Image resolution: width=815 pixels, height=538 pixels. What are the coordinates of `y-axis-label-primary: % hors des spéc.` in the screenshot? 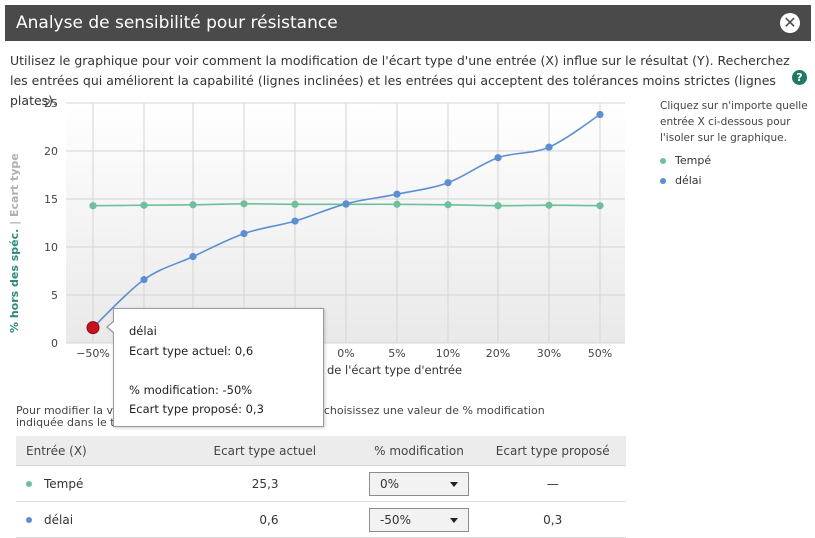 It's located at (14, 281).